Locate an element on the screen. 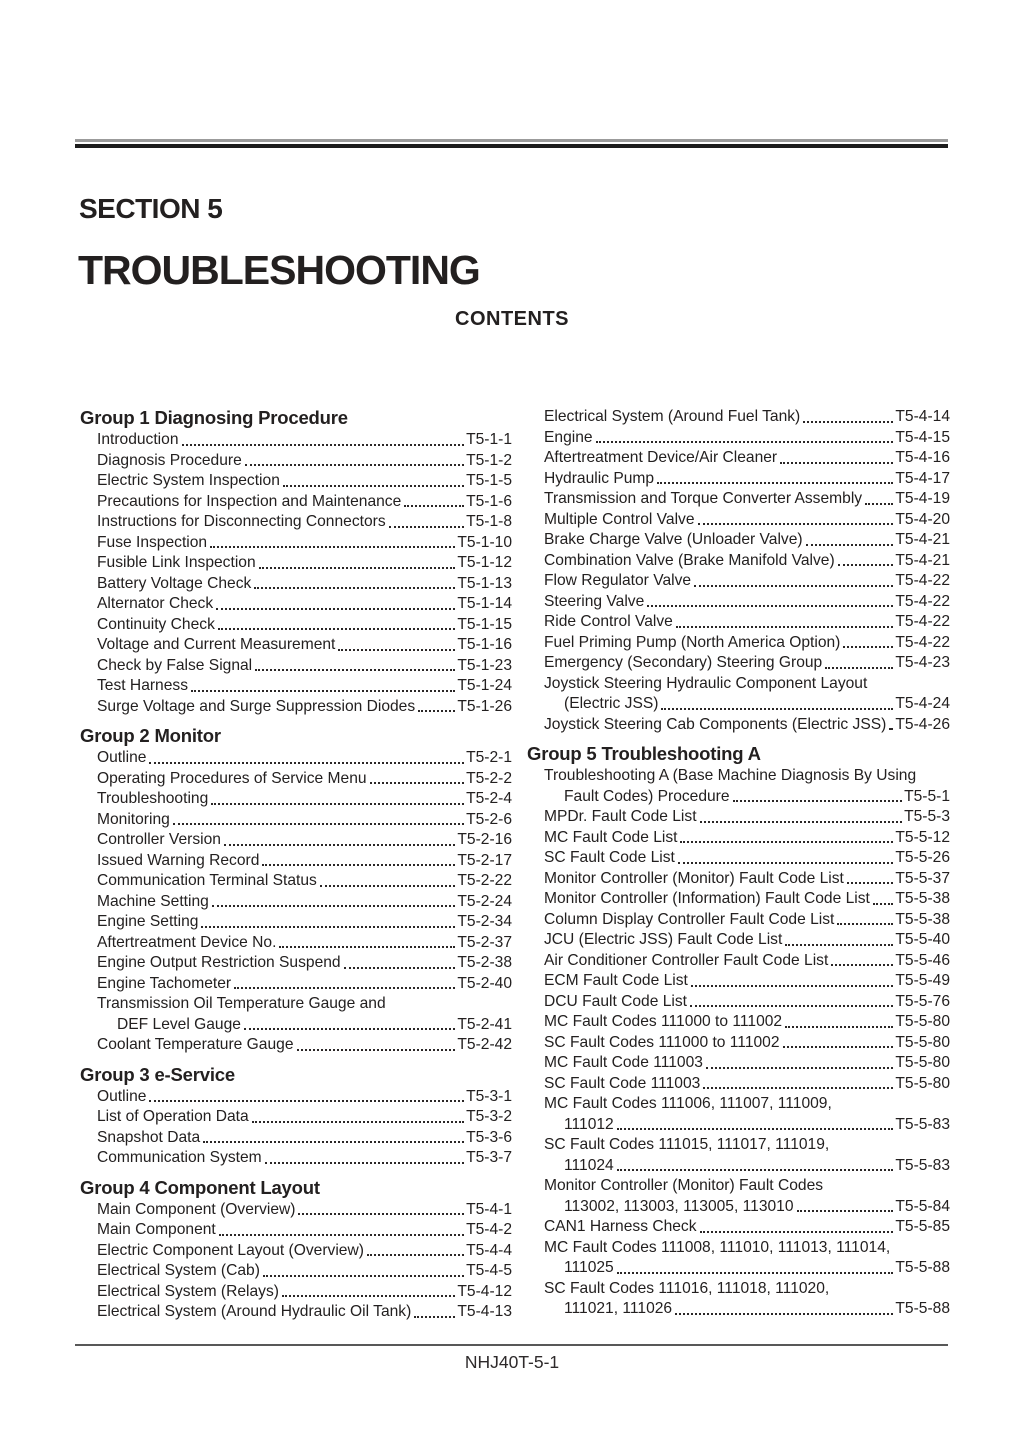  toc-entry-label: MC Fault Codes 111000 to 111002 is located at coordinates (663, 1021).